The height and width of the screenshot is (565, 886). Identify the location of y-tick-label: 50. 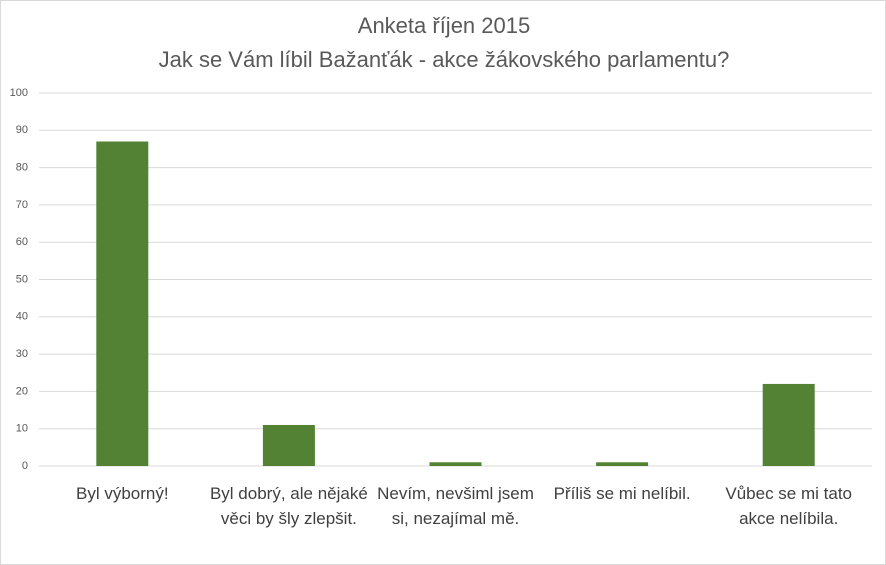
(22, 279).